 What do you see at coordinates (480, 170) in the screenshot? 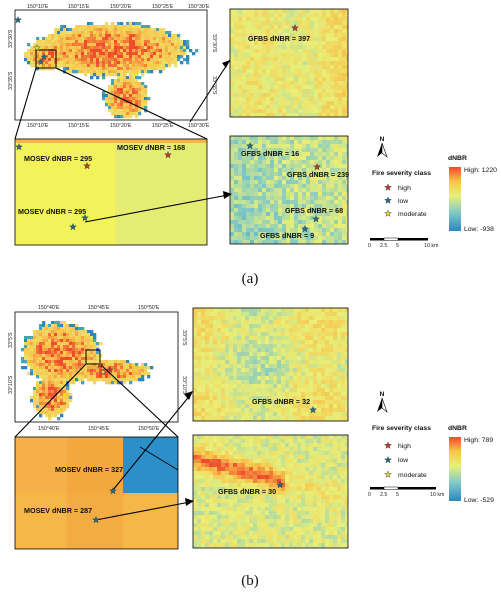
I see `legend-high-value: High: 1220` at bounding box center [480, 170].